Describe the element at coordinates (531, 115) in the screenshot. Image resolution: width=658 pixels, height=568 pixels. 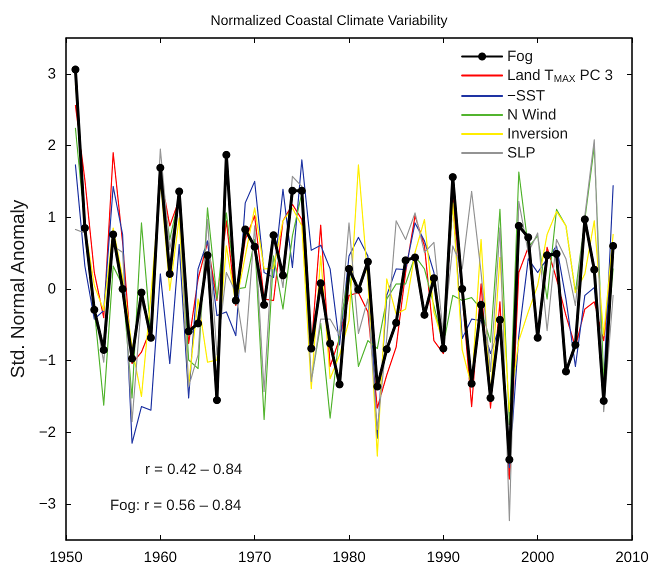
I see `legend-label: N Wind` at that location.